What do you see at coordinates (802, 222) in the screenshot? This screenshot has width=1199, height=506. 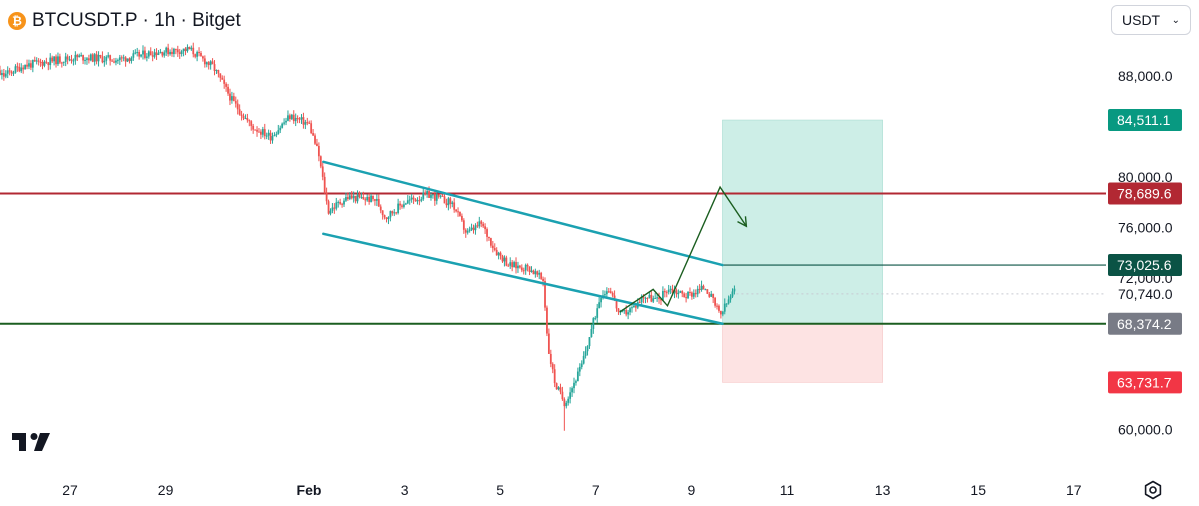 I see `target-zone` at bounding box center [802, 222].